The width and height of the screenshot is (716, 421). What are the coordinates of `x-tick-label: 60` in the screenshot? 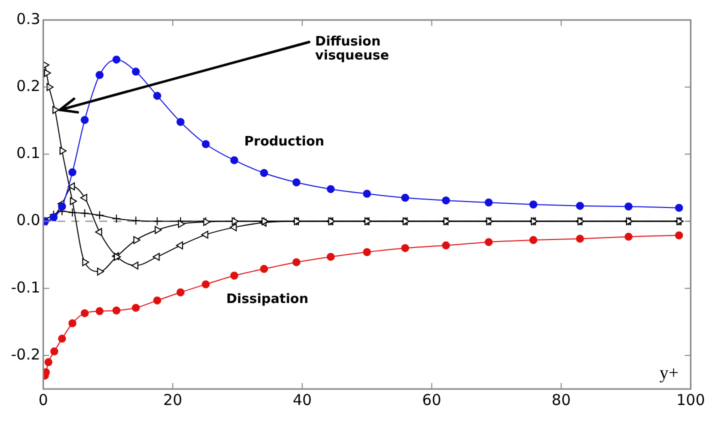 It's located at (432, 399).